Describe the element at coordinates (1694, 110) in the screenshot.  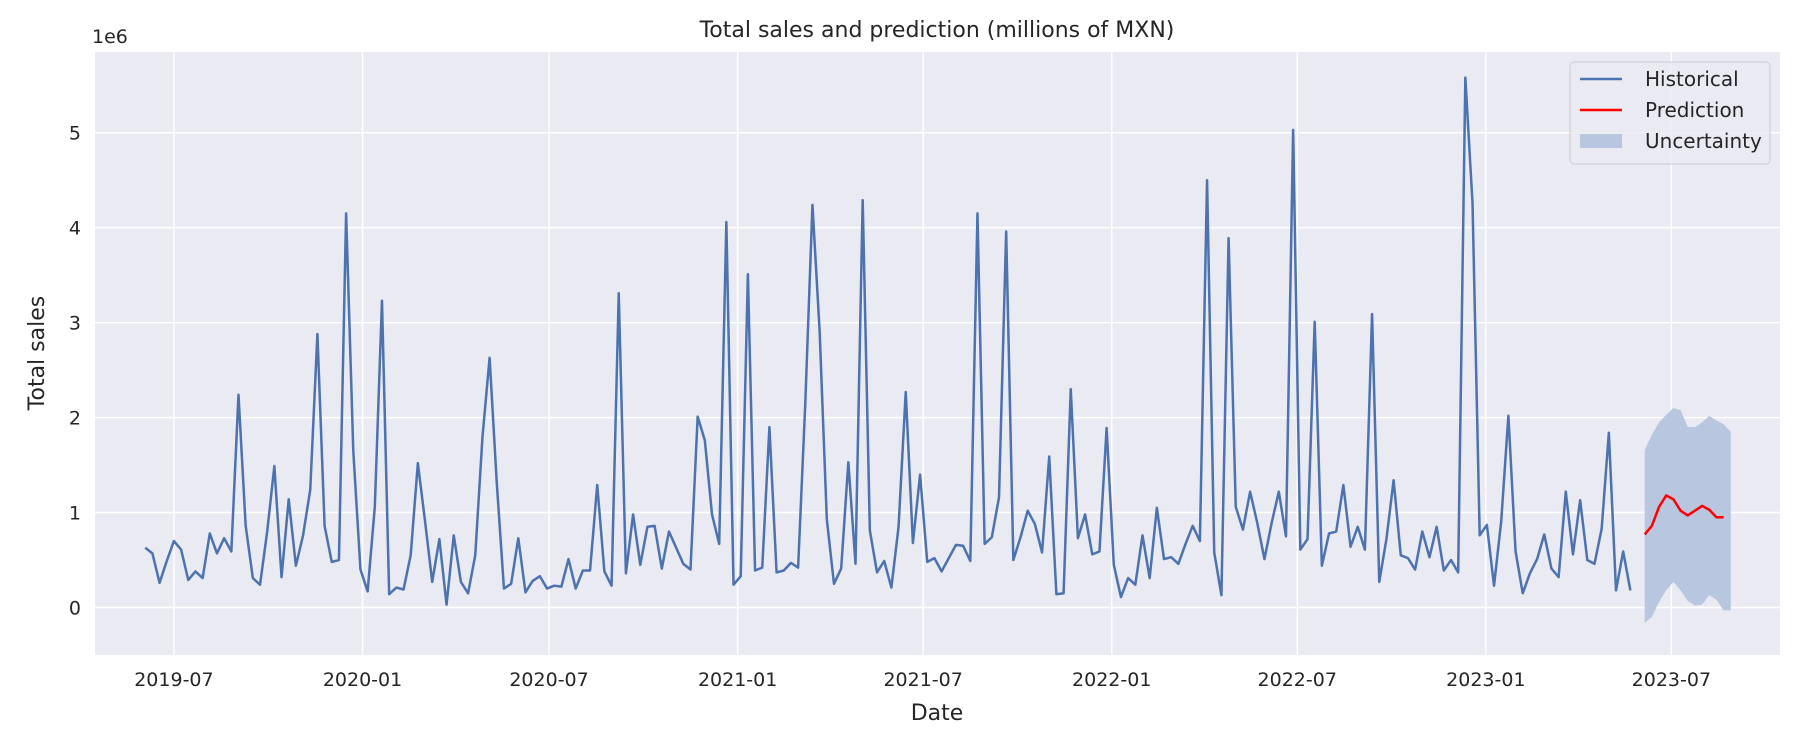
I see `legend-label-prediction: Prediction` at that location.